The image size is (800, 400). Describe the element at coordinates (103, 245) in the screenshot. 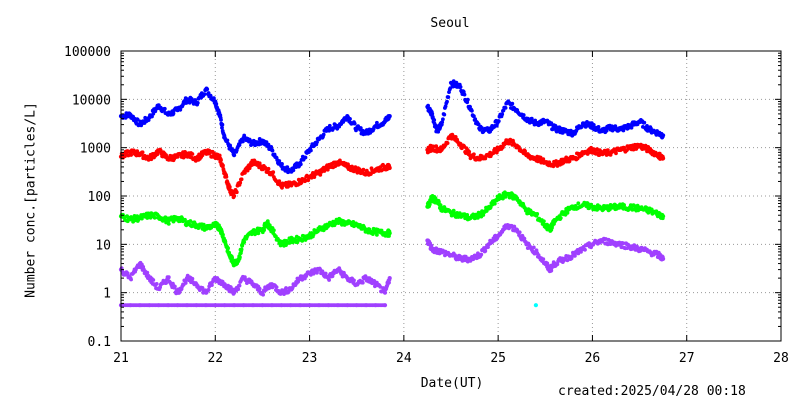

I see `y-tick-label: 10` at that location.